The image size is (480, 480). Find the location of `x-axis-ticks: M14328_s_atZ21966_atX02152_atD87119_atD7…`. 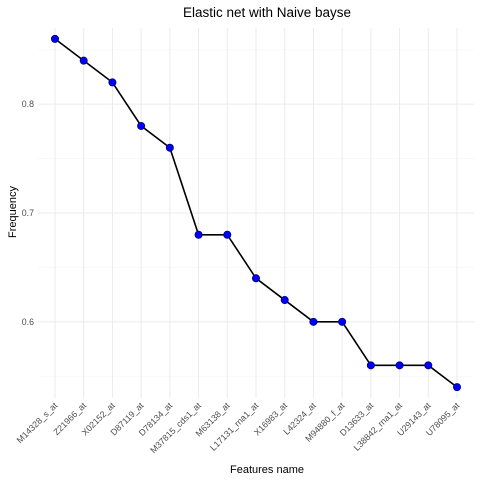

x-axis-ticks: M14328_s_atZ21966_atX02152_atD87119_atD7… is located at coordinates (238, 427).